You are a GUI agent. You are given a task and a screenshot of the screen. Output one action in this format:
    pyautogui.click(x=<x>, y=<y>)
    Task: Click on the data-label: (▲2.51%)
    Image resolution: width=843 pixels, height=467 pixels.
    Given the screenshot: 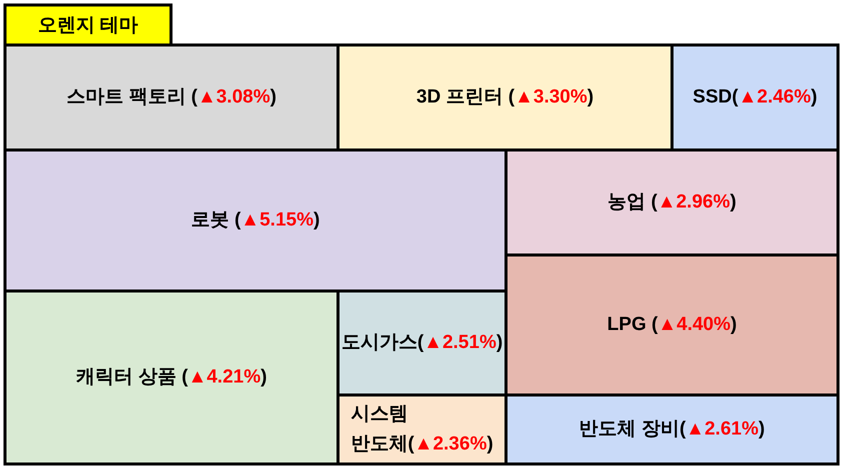 What is the action you would take?
    pyautogui.click(x=460, y=343)
    